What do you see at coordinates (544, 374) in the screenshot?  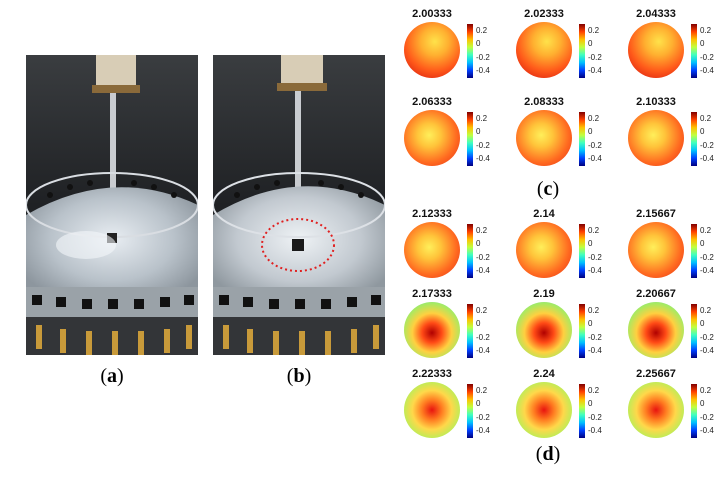 I see `time-label: 2.24` at bounding box center [544, 374].